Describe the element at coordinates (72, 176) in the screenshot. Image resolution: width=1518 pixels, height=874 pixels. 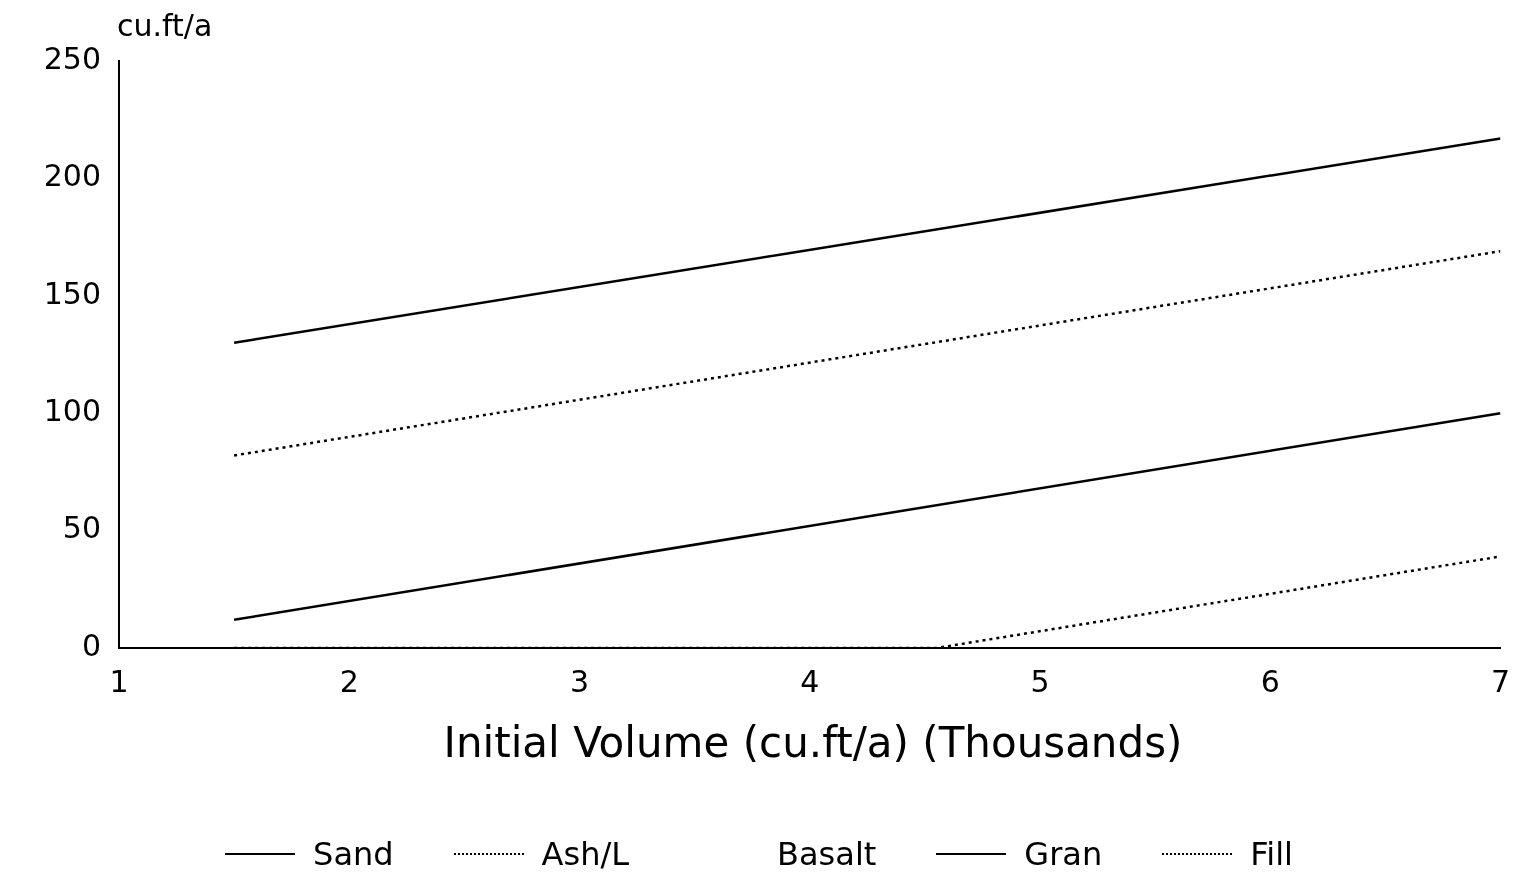
I see `y-tick-label: 200` at that location.